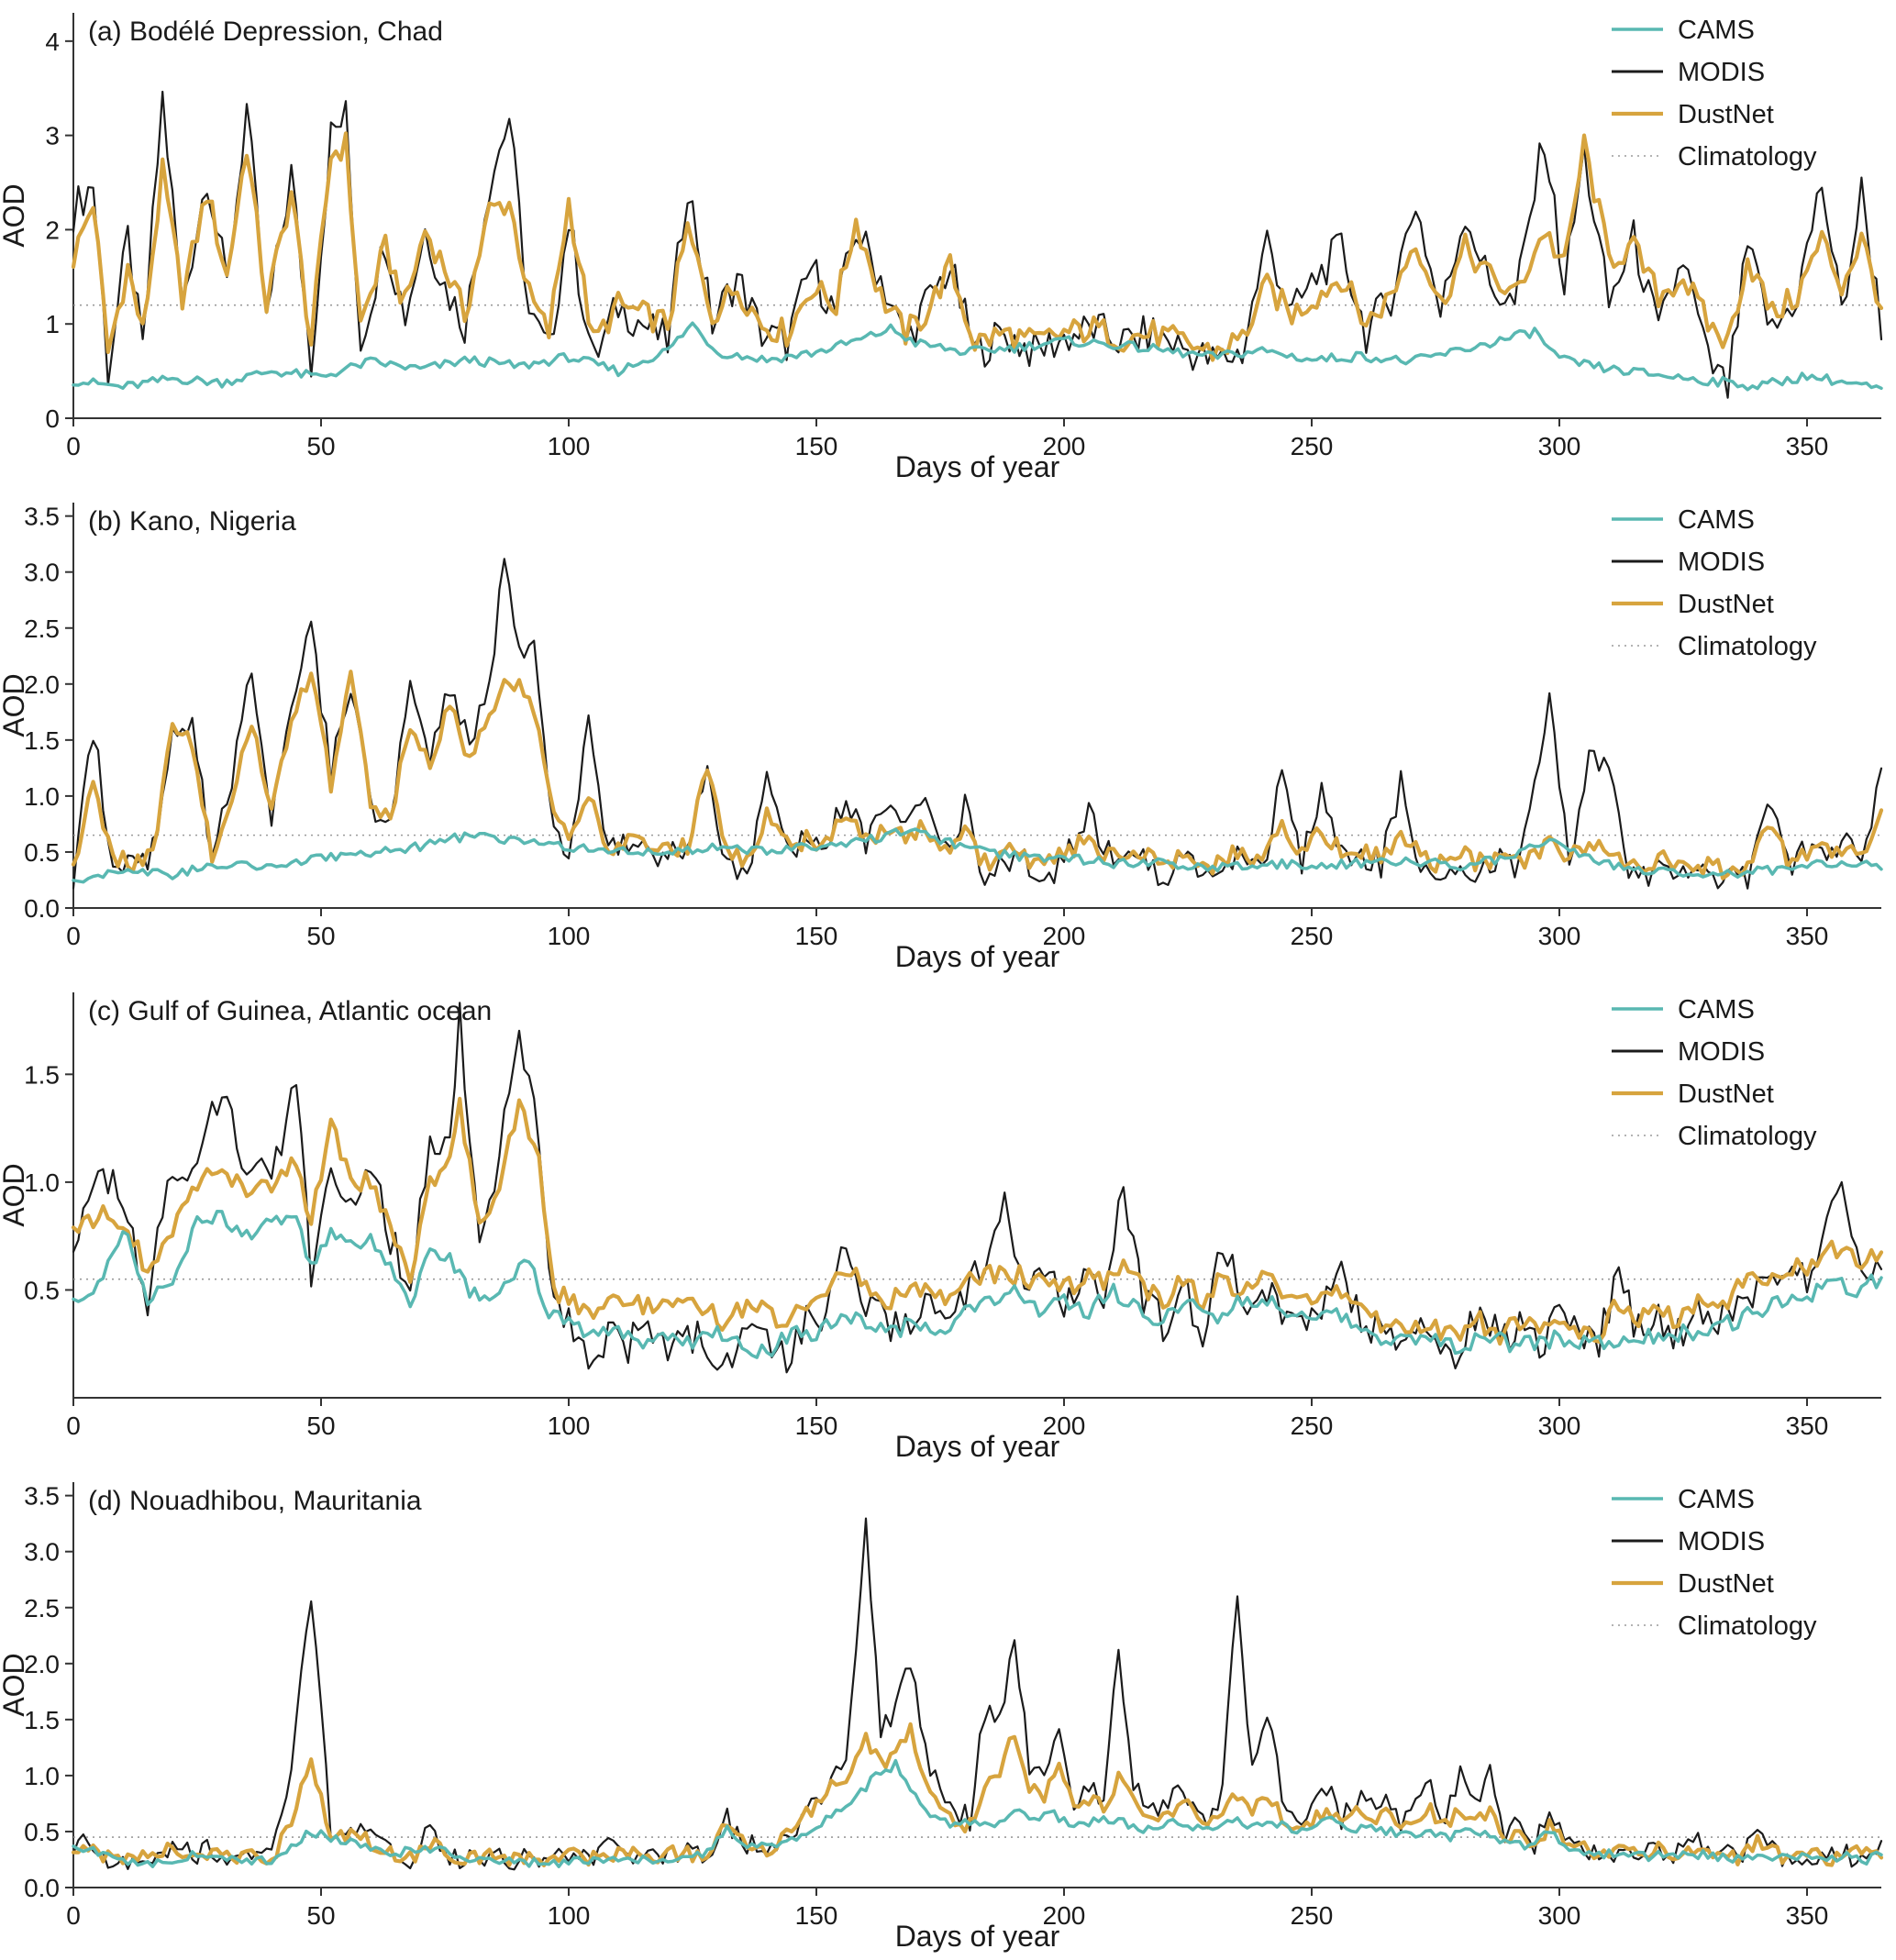  What do you see at coordinates (52, 418) in the screenshot?
I see `y-tick-label: 0` at bounding box center [52, 418].